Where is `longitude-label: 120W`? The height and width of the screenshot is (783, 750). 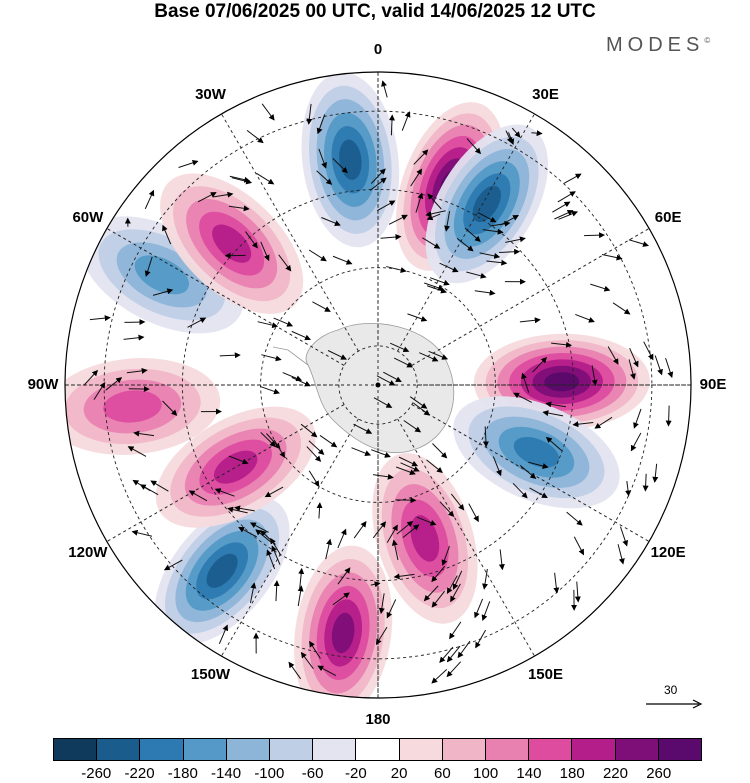 longitude-label: 120W is located at coordinates (88, 552).